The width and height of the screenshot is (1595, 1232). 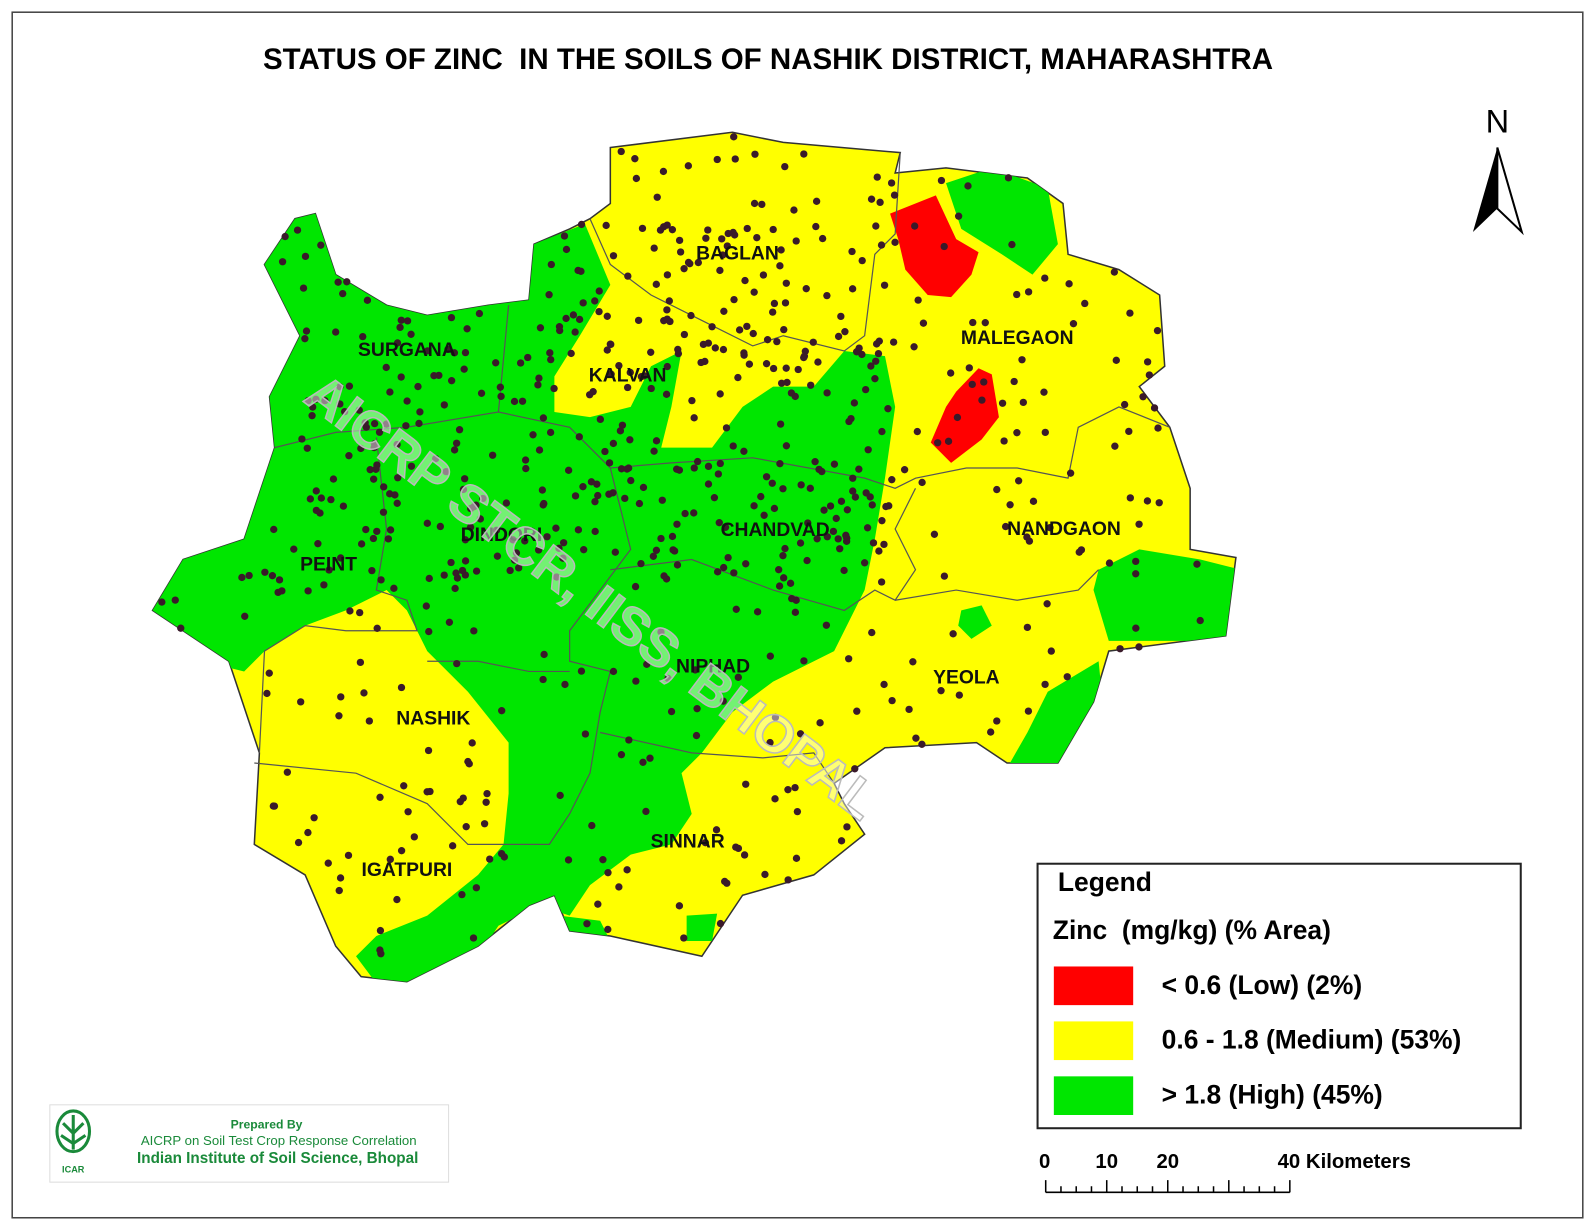 I want to click on taluka-label: DINDORI, so click(x=502, y=535).